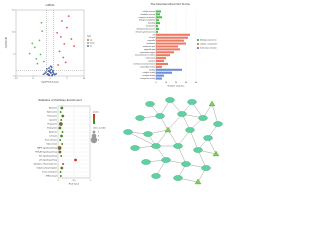 This screenshot has width=320, height=240. I want to click on legend-label: no, so click(91, 47).